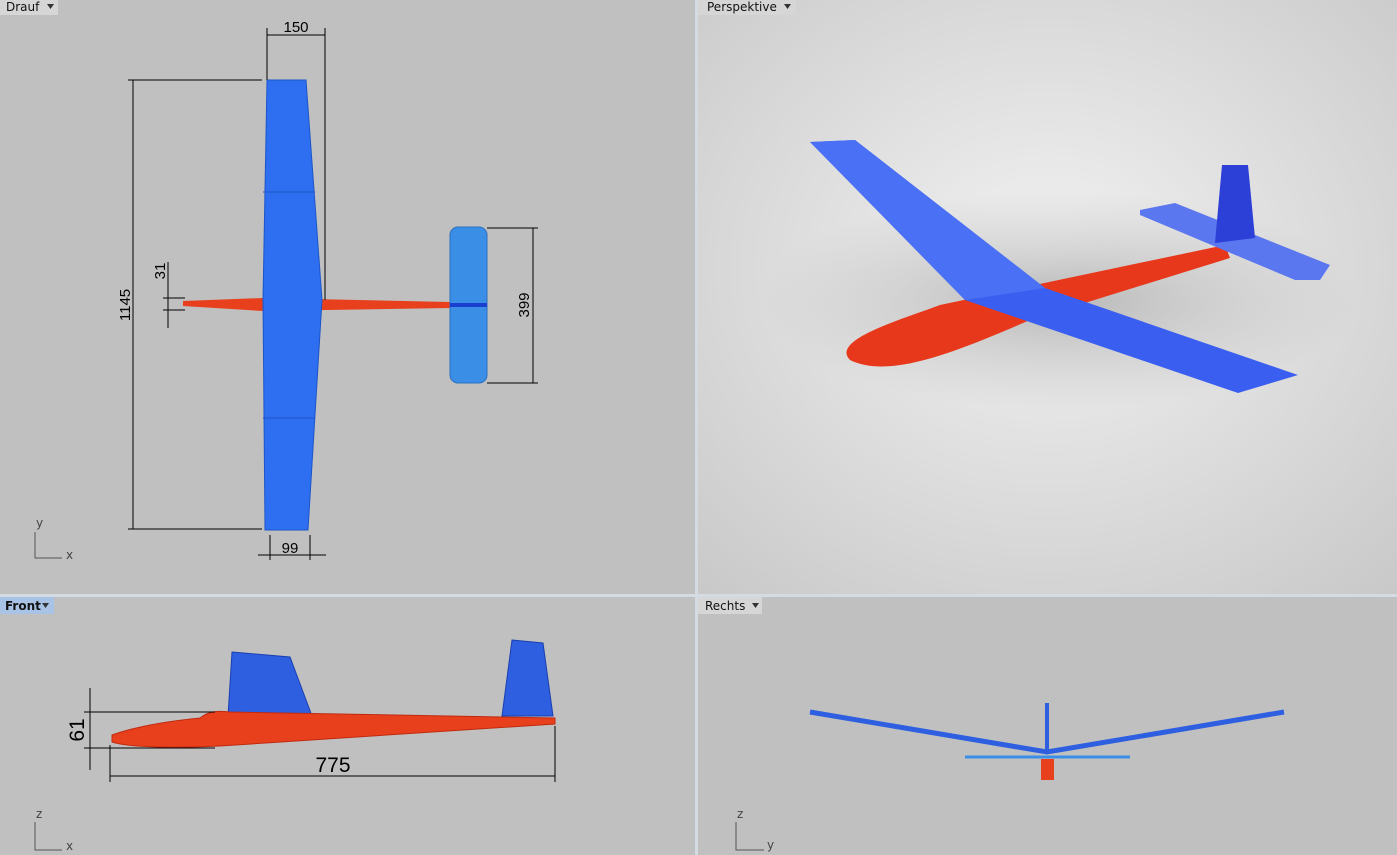 This screenshot has height=855, width=1397. Describe the element at coordinates (332, 765) in the screenshot. I see `dimension-label: 775` at that location.